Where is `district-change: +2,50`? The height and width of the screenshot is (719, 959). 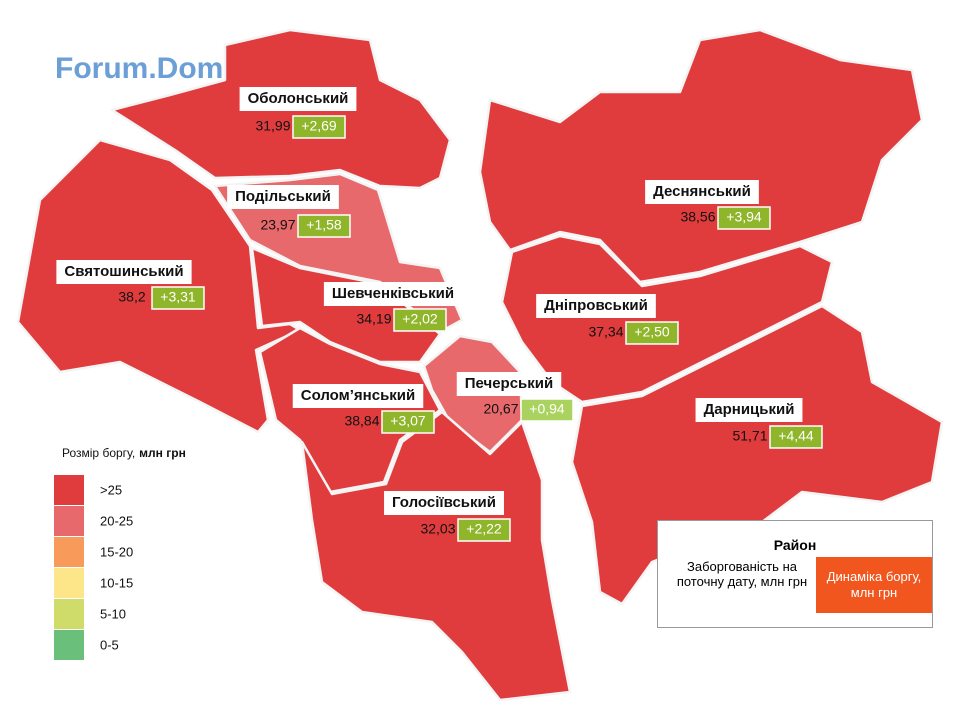
district-change: +2,50 is located at coordinates (652, 332).